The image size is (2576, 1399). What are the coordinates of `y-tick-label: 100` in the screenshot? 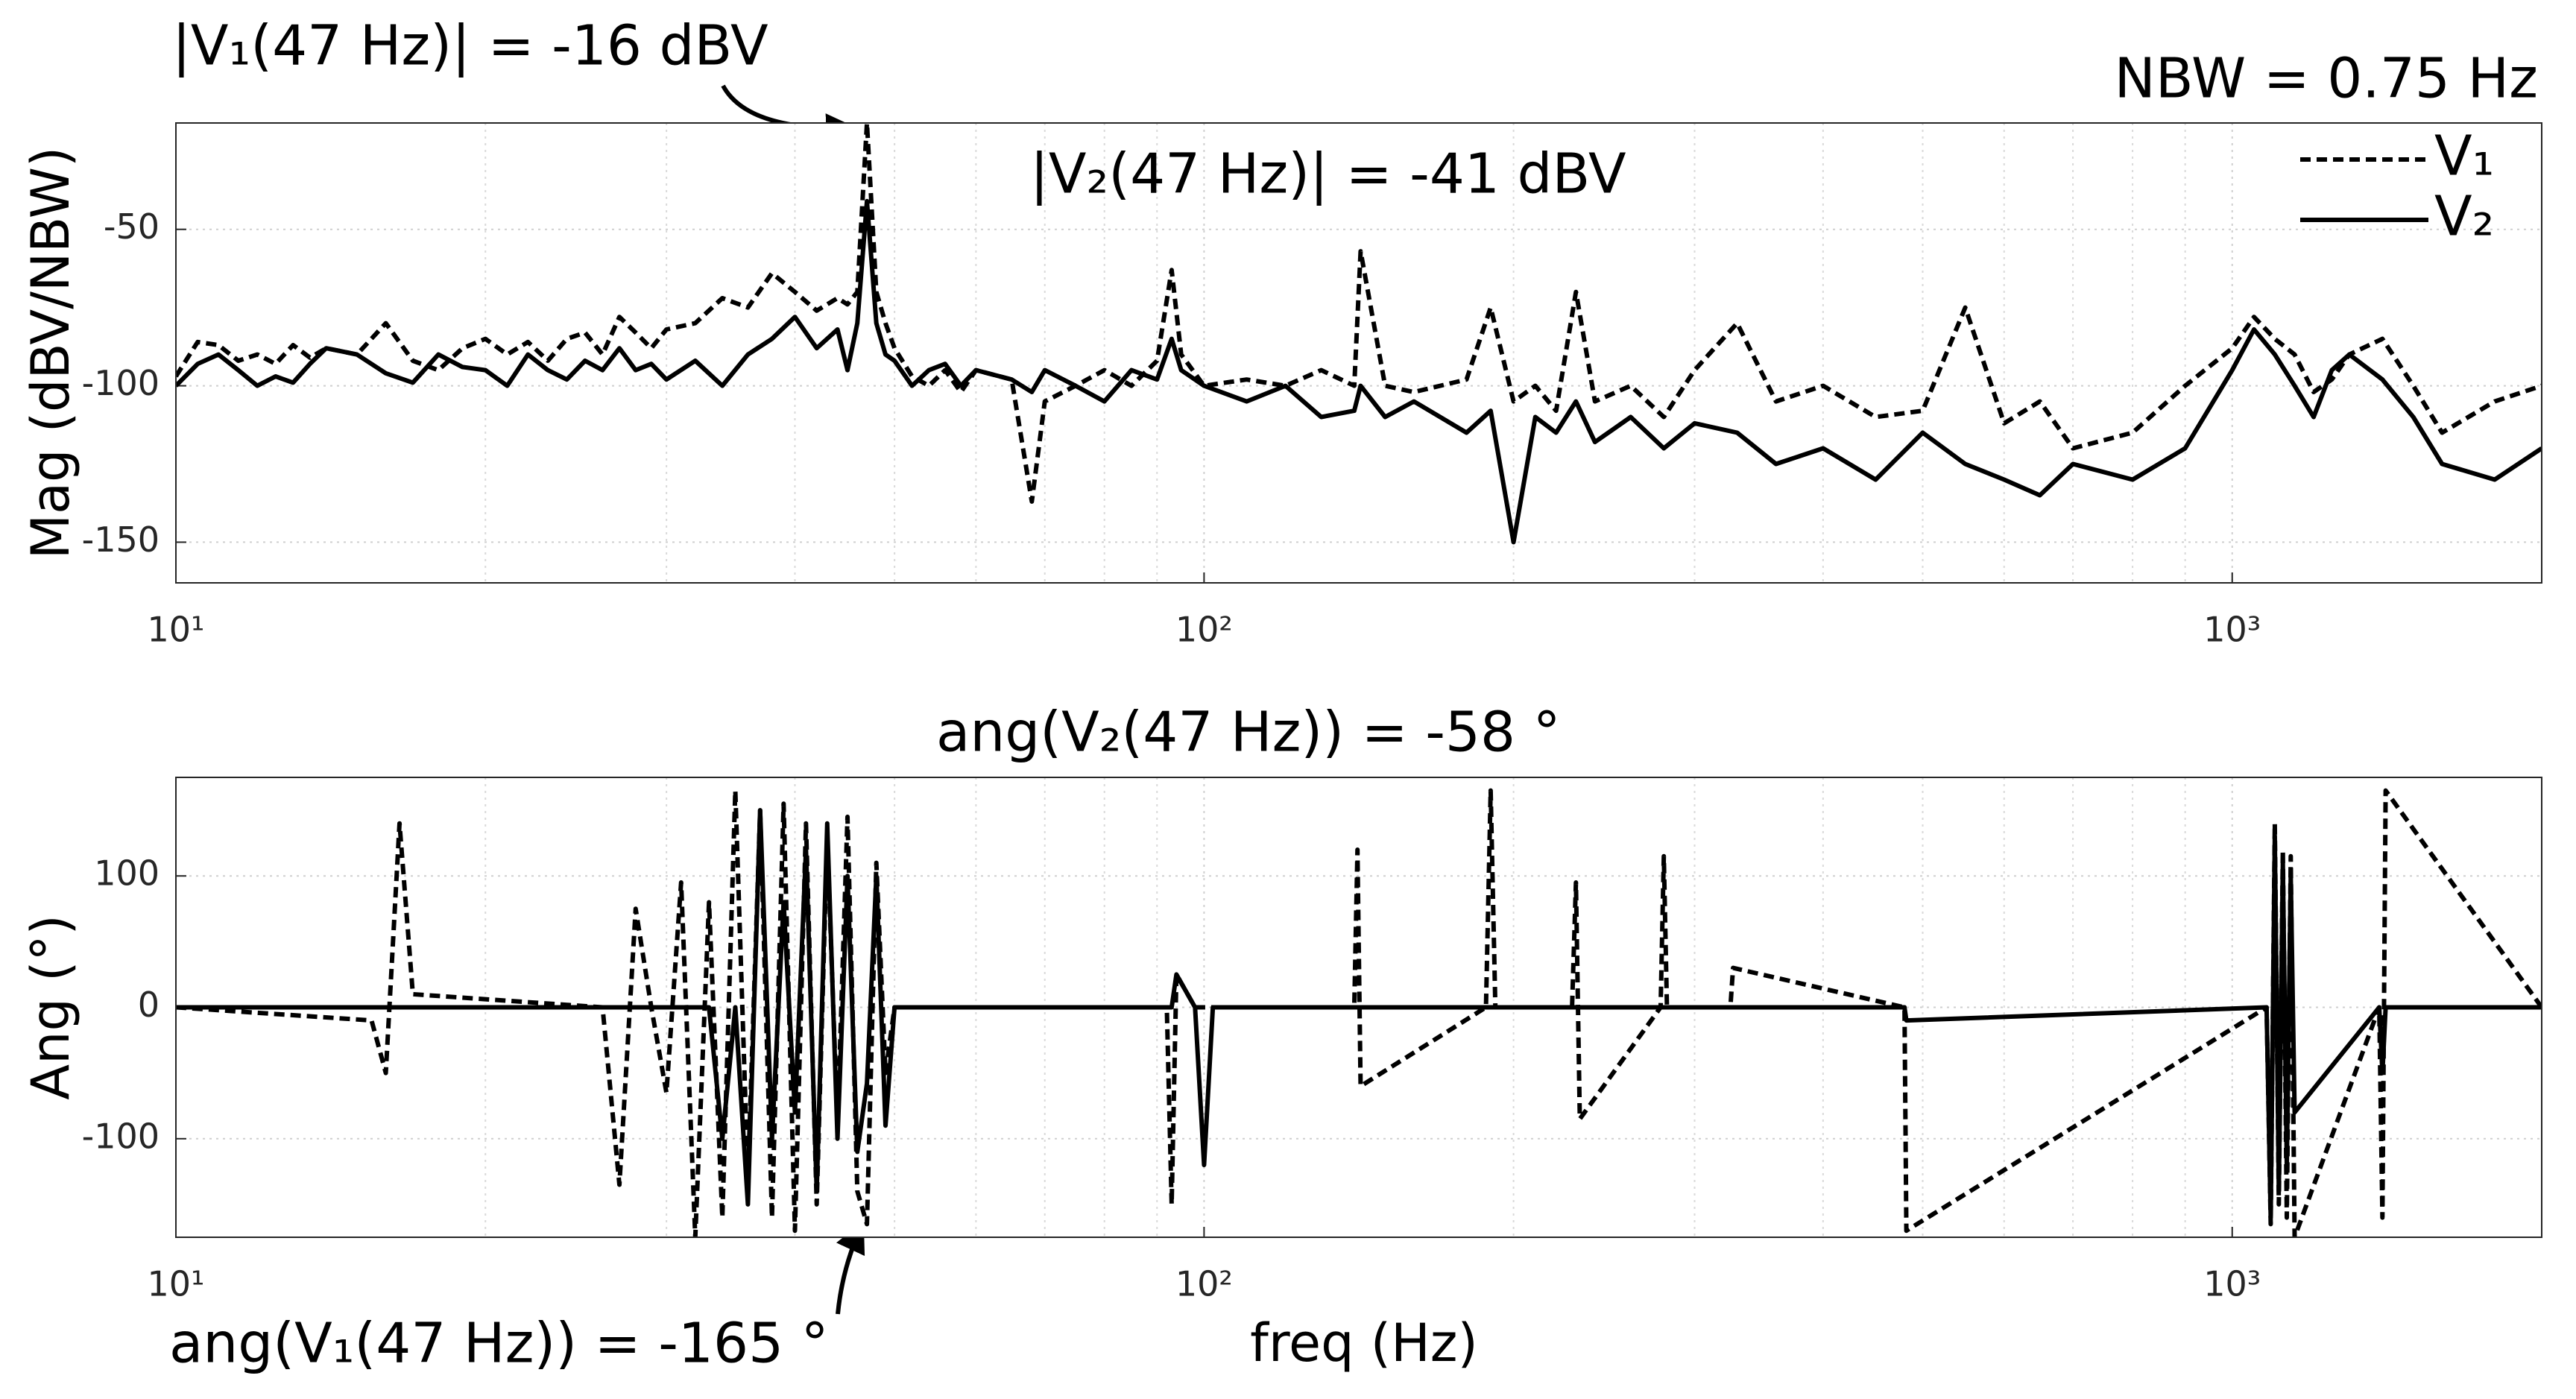 It's located at (127, 873).